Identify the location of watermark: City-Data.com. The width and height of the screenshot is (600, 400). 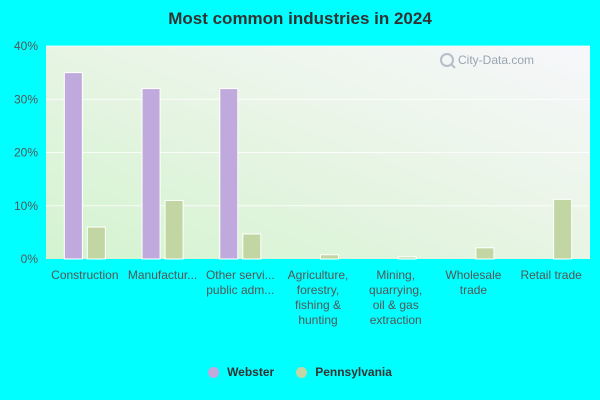
(487, 61).